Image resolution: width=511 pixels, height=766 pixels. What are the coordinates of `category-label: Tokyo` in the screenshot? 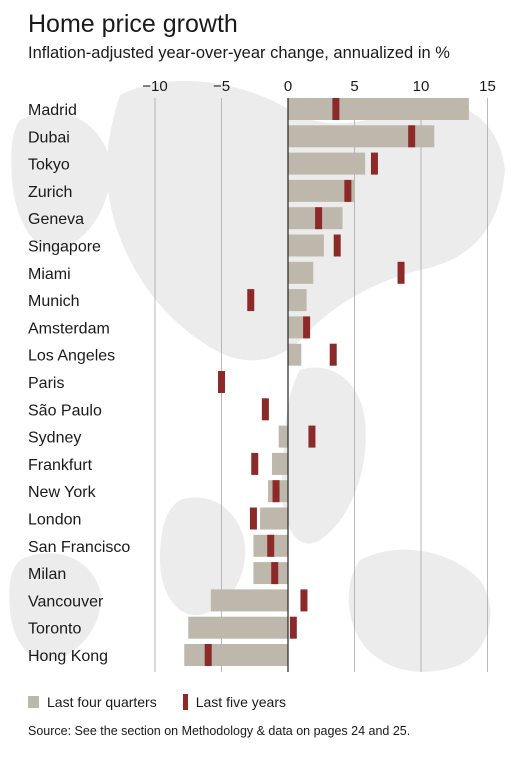 It's located at (49, 165).